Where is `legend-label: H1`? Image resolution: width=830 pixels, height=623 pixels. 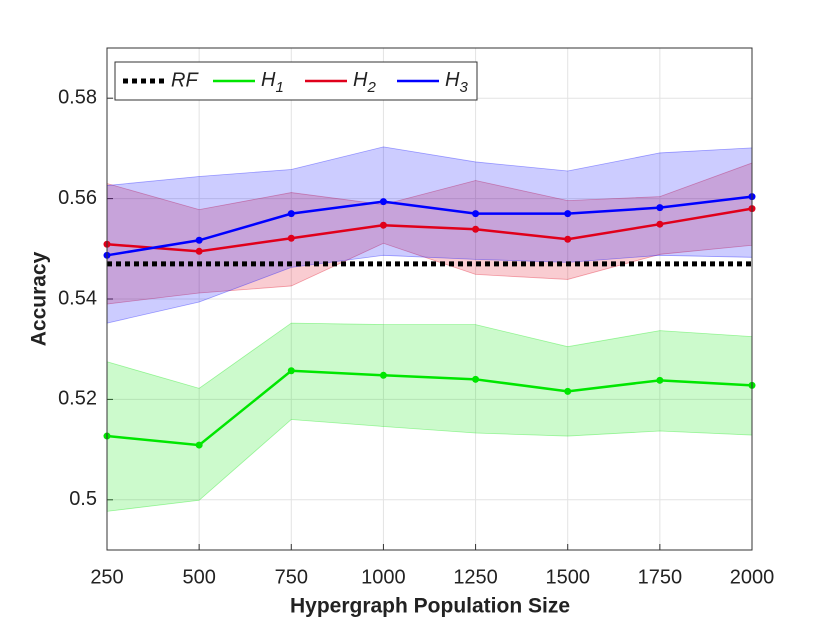 legend-label: H1 is located at coordinates (272, 82).